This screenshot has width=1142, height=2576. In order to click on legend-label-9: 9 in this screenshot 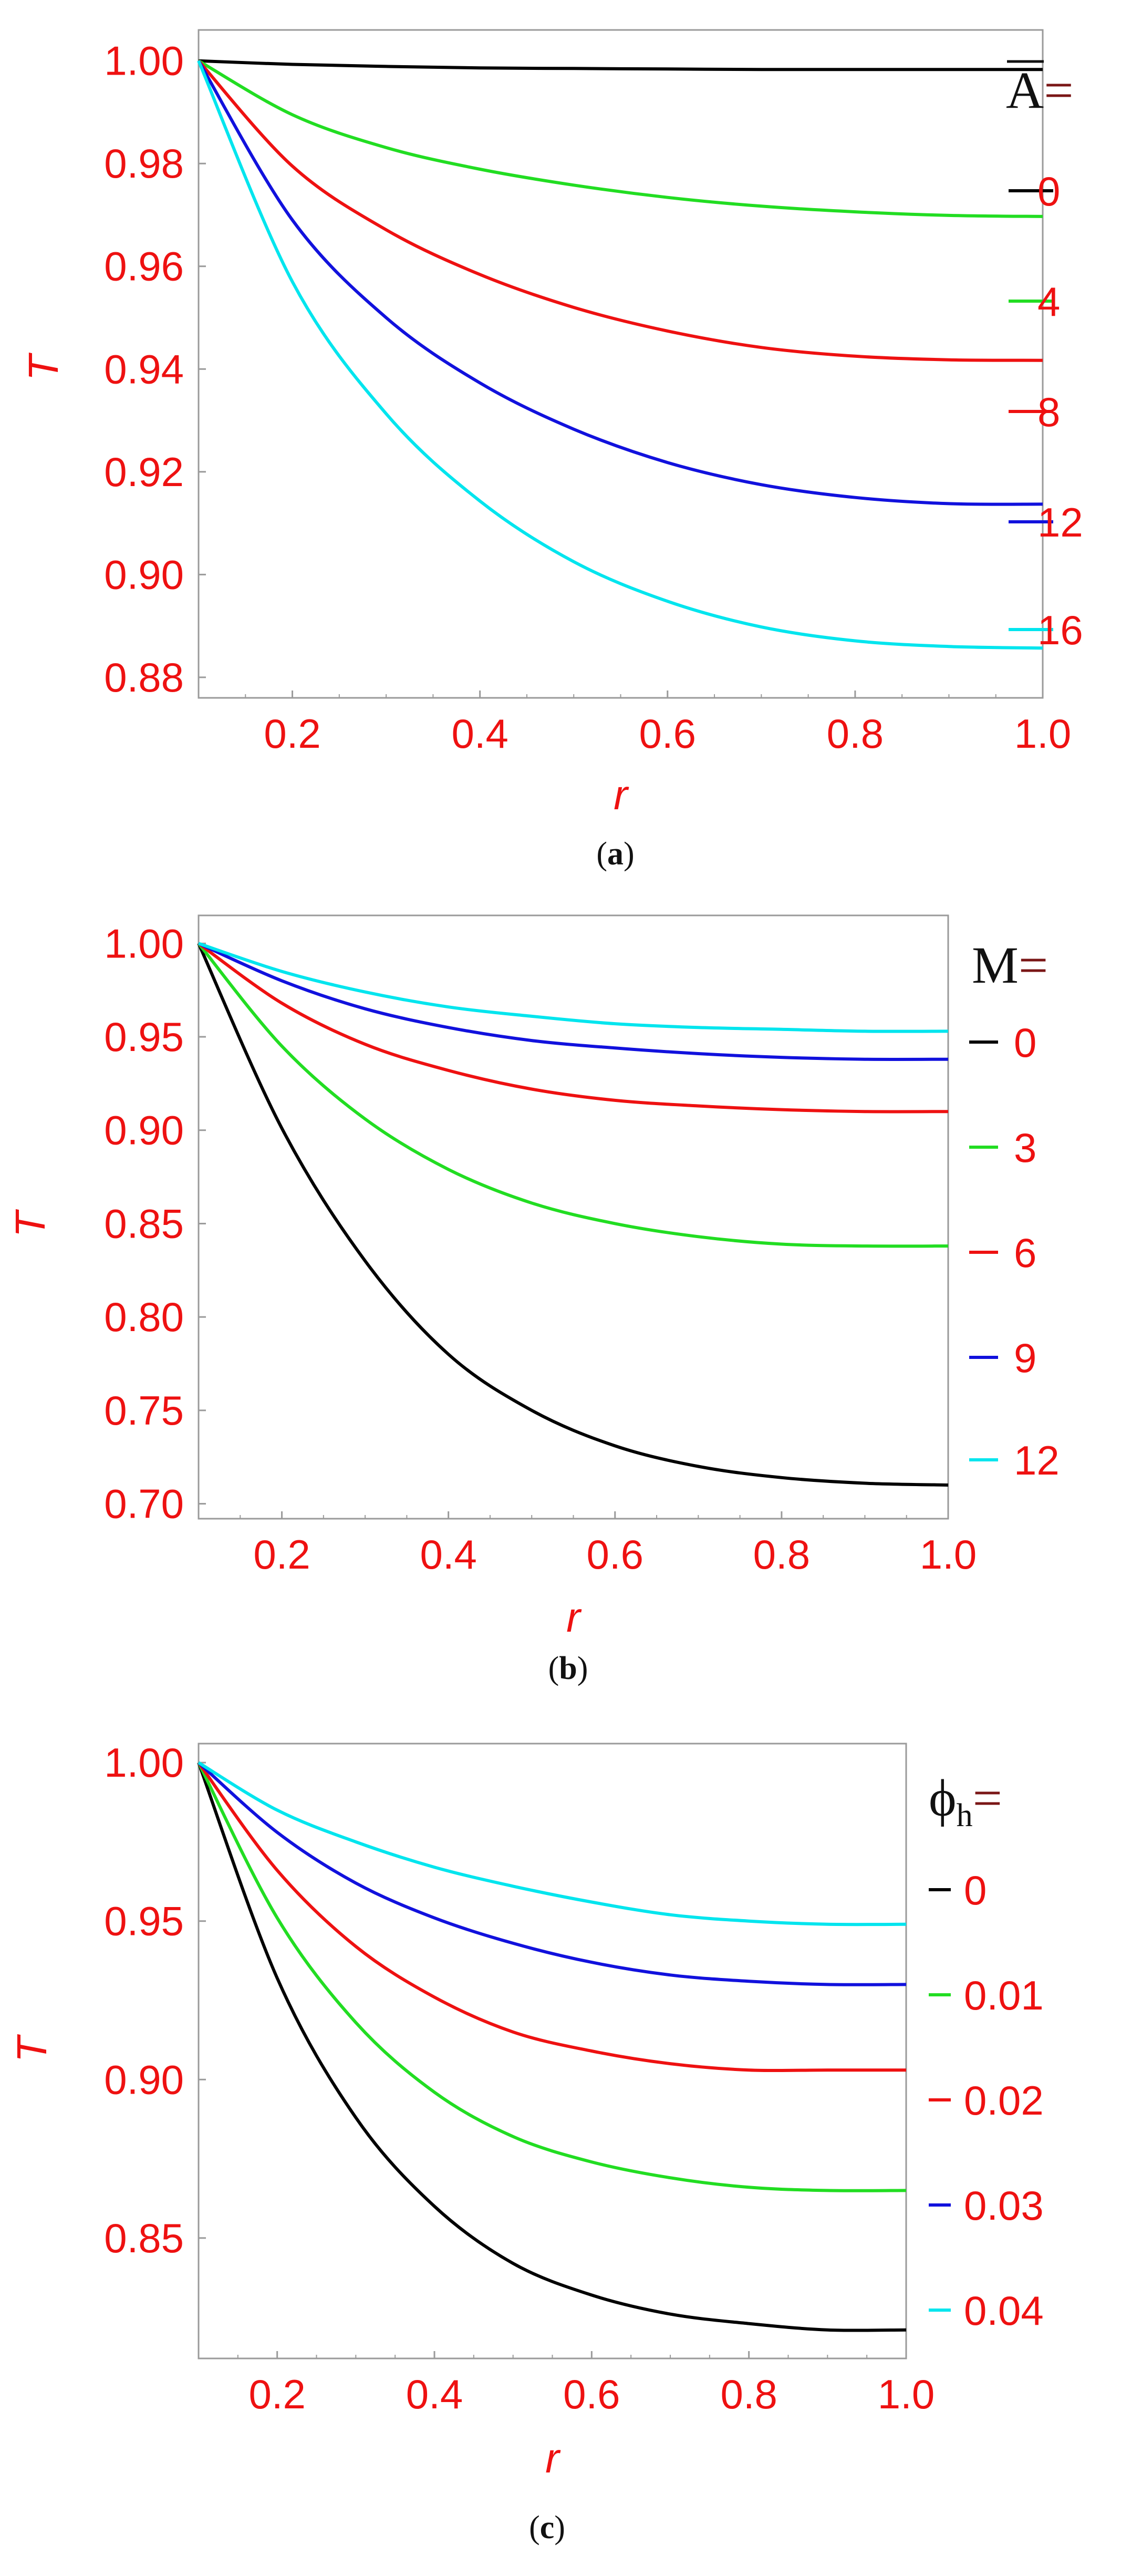, I will do `click(1025, 1358)`.